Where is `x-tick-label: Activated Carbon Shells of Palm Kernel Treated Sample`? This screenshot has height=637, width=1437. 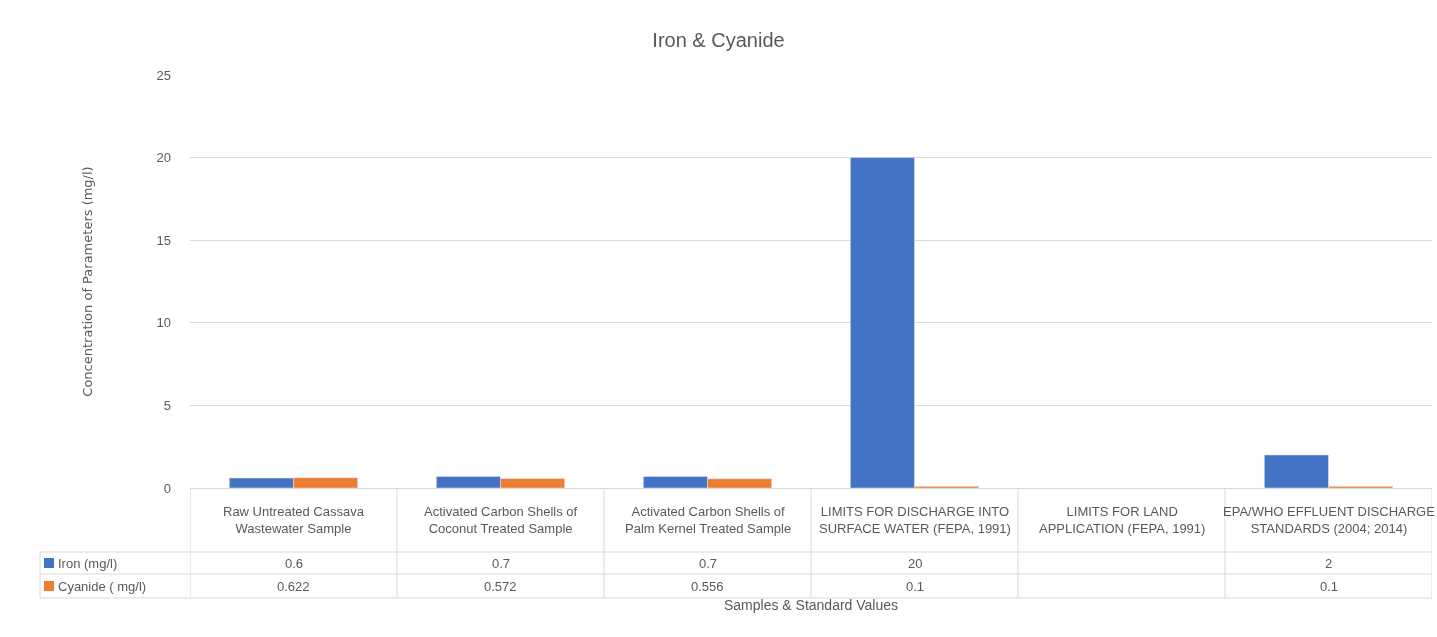 x-tick-label: Activated Carbon Shells of Palm Kernel Treated Sample is located at coordinates (708, 520).